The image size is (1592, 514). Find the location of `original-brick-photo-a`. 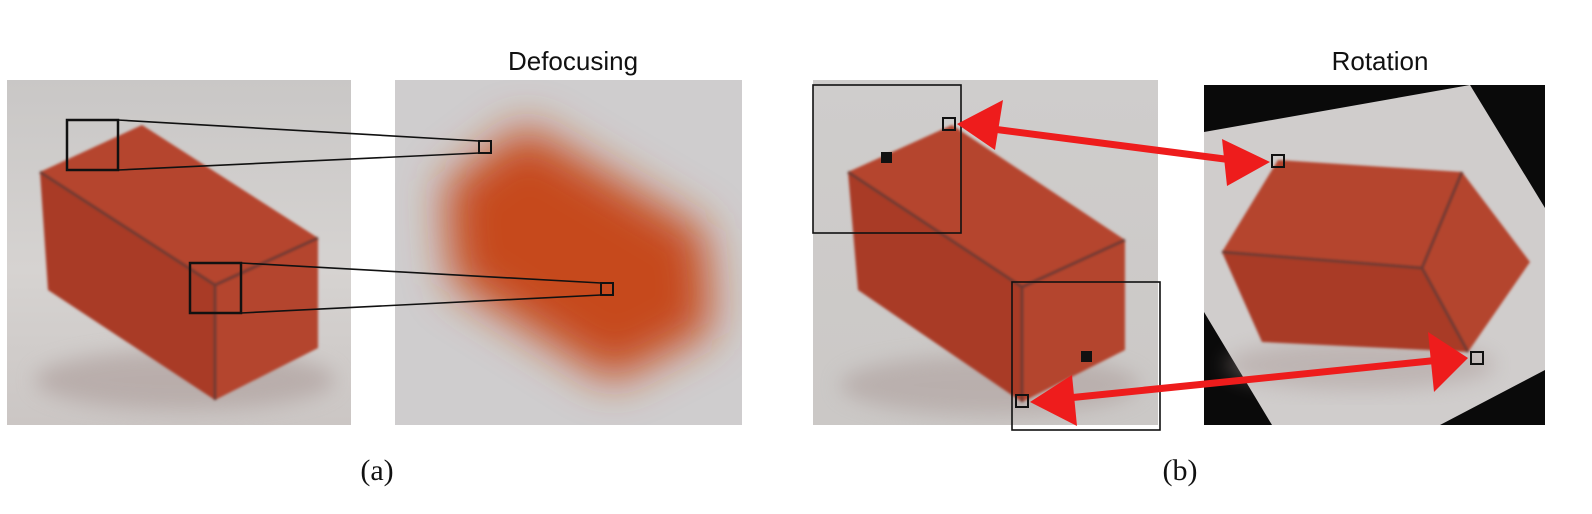

original-brick-photo-a is located at coordinates (179, 252).